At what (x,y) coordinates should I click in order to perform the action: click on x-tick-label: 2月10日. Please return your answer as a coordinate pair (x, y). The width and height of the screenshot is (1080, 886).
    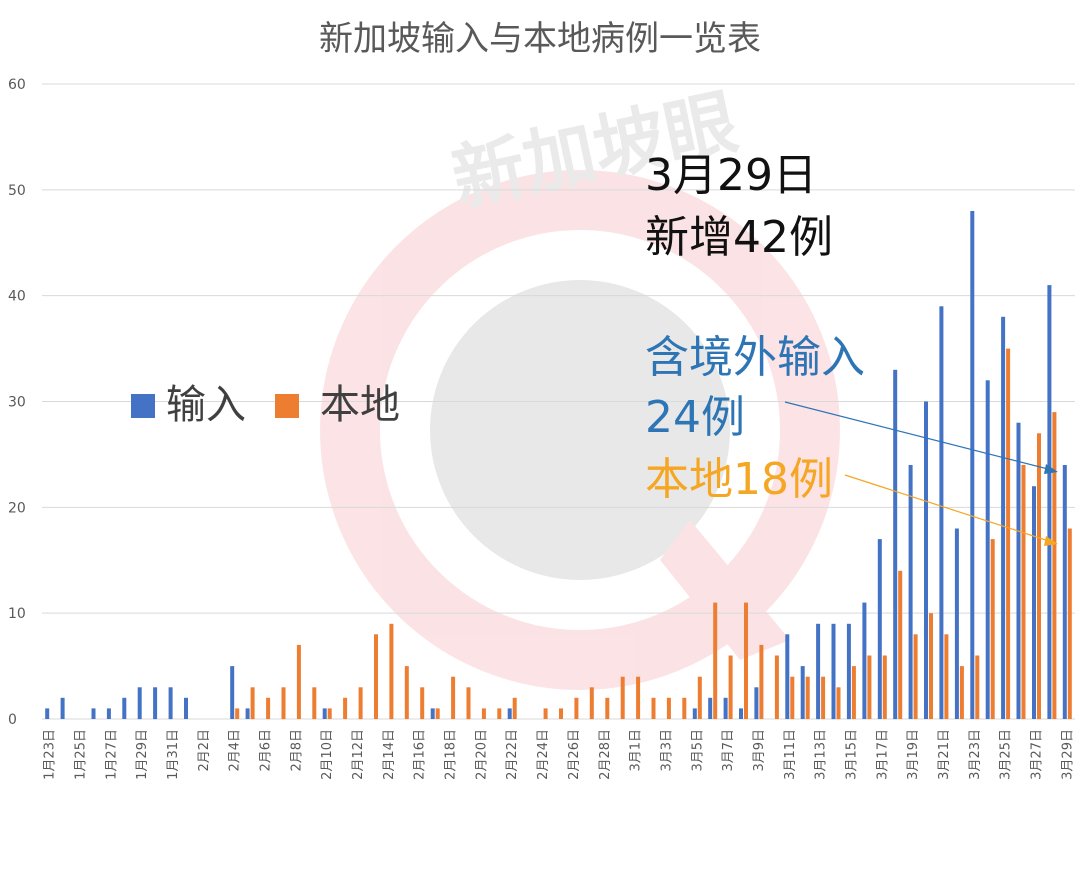
    Looking at the image, I should click on (327, 754).